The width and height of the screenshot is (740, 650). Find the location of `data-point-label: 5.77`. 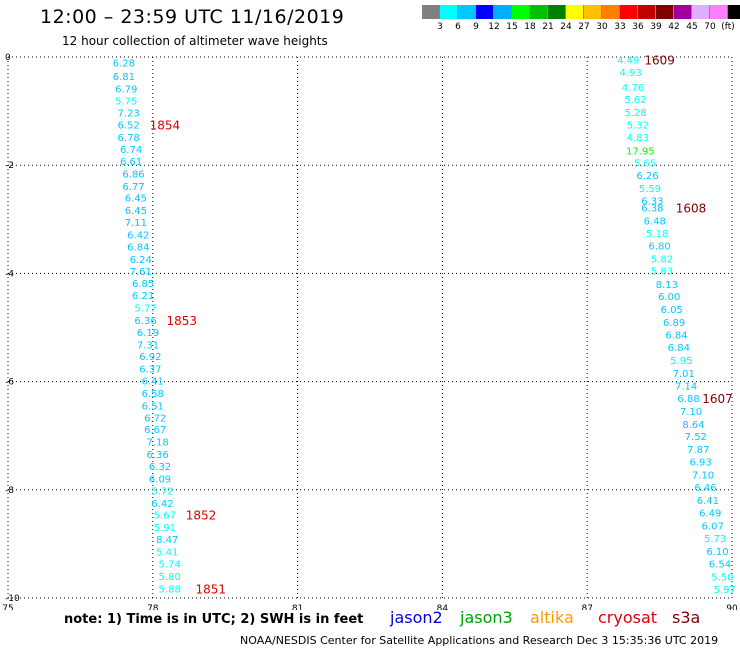

data-point-label: 5.77 is located at coordinates (145, 308).